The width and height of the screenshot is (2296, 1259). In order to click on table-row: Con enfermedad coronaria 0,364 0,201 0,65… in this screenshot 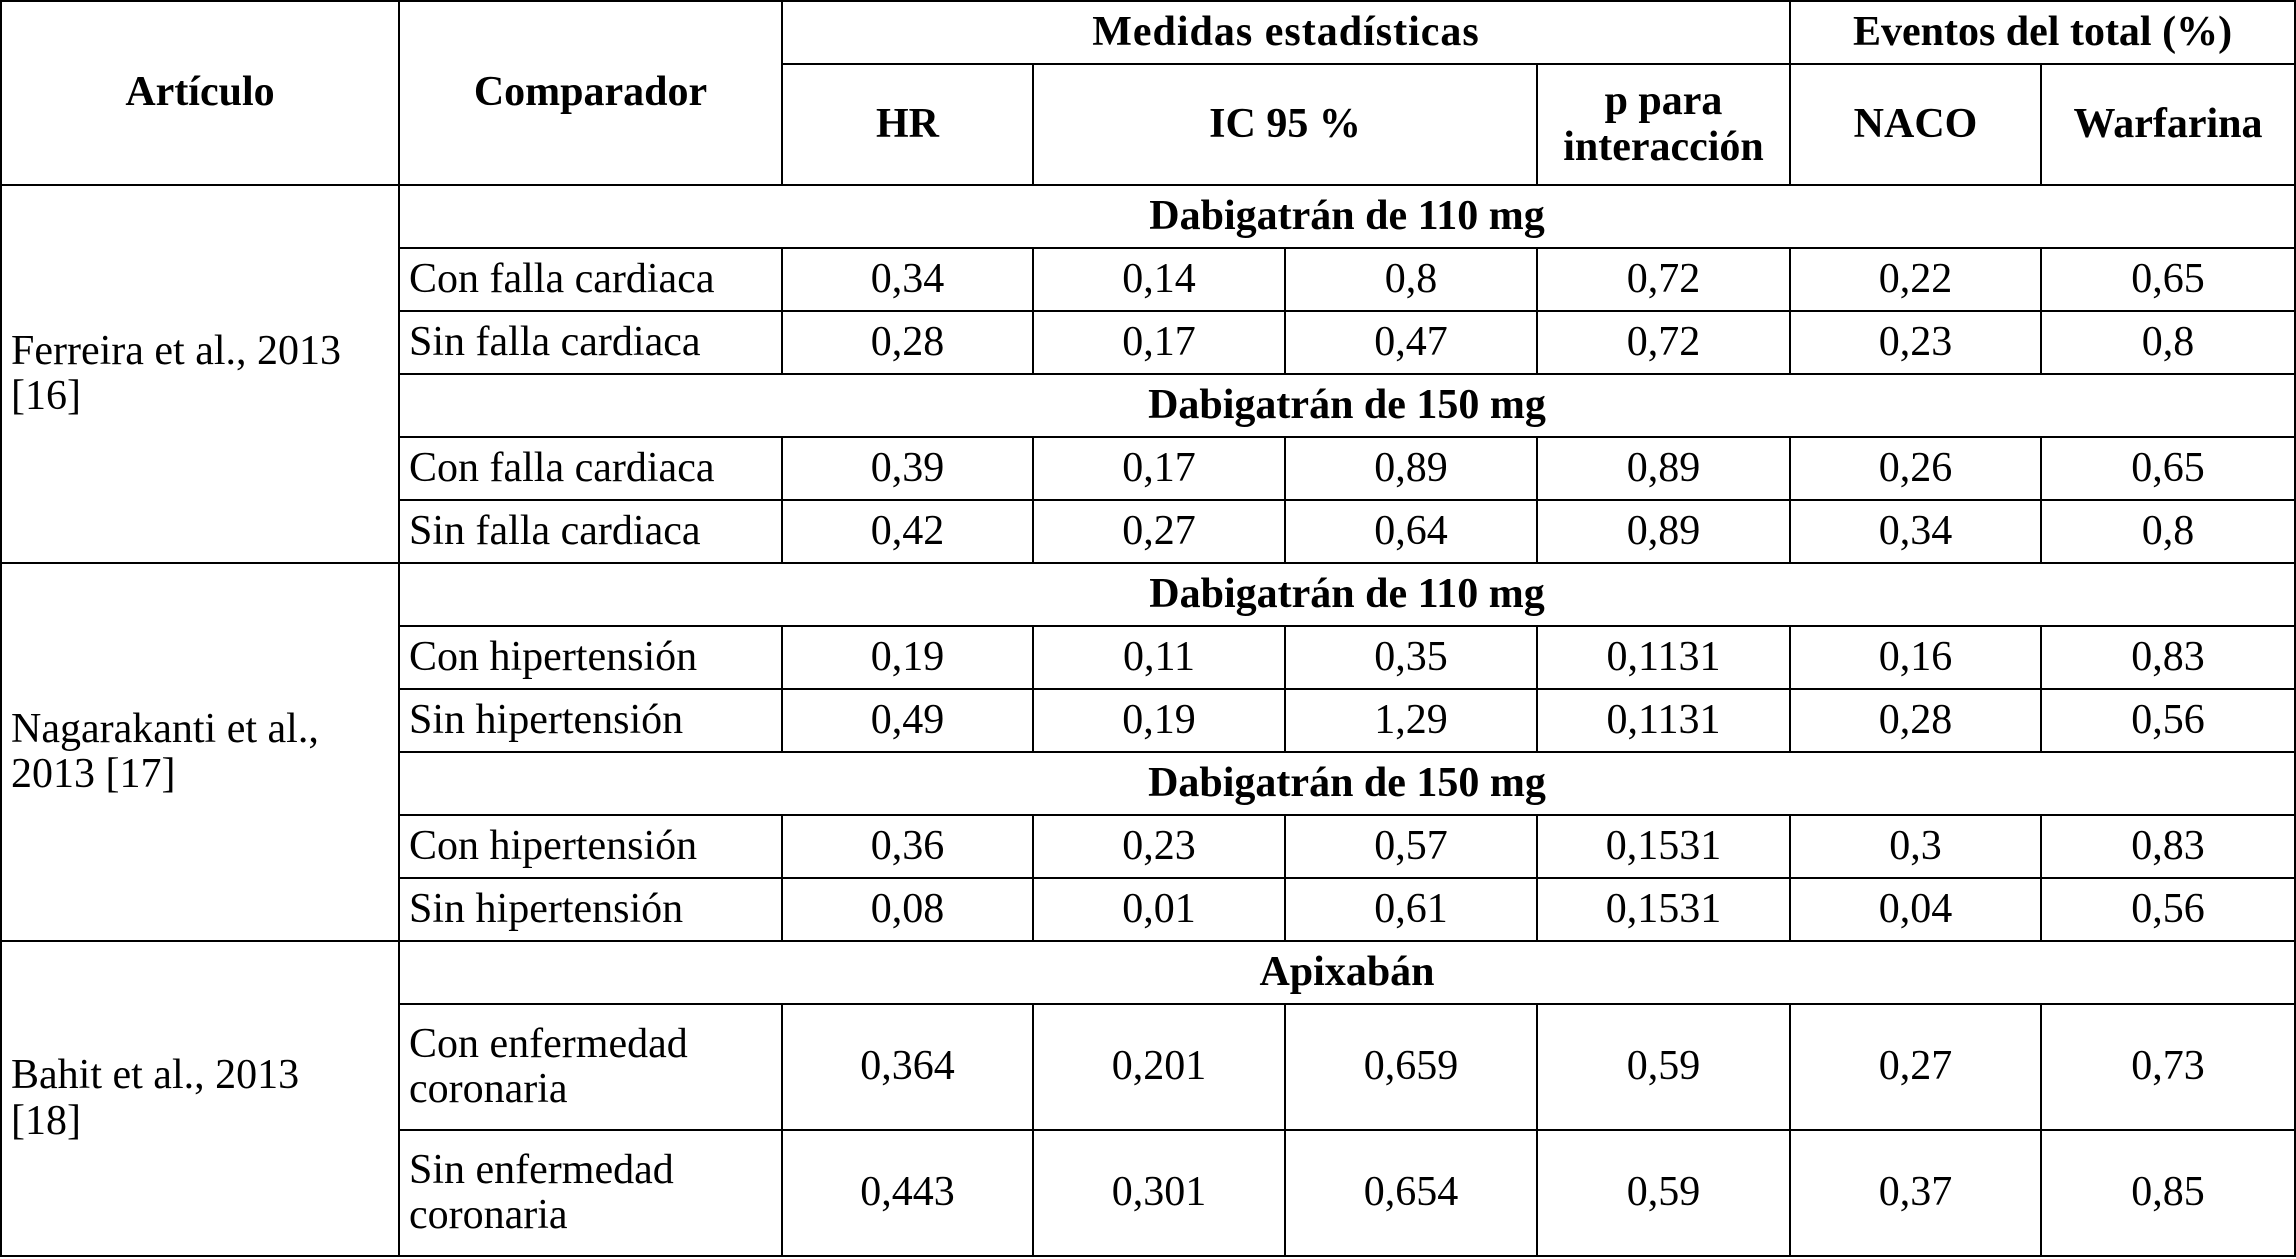, I will do `click(1148, 1067)`.